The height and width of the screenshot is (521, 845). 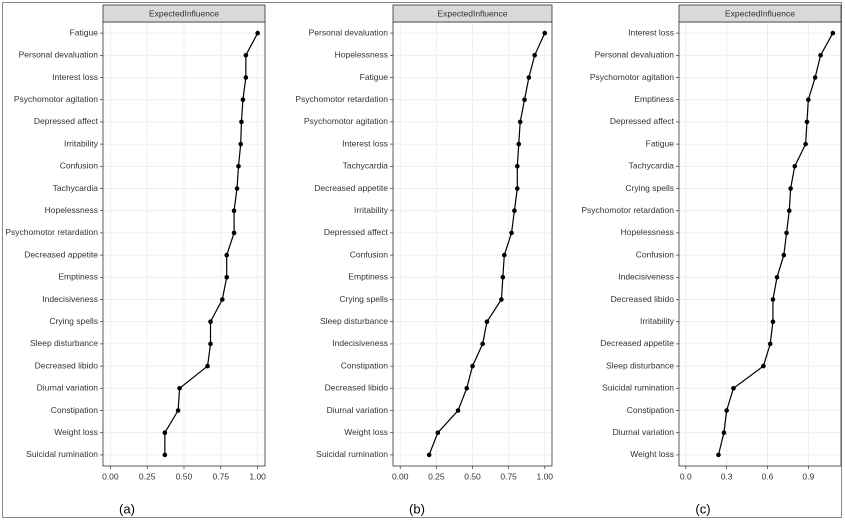 I want to click on x-tick-label: 0.9, so click(x=808, y=476).